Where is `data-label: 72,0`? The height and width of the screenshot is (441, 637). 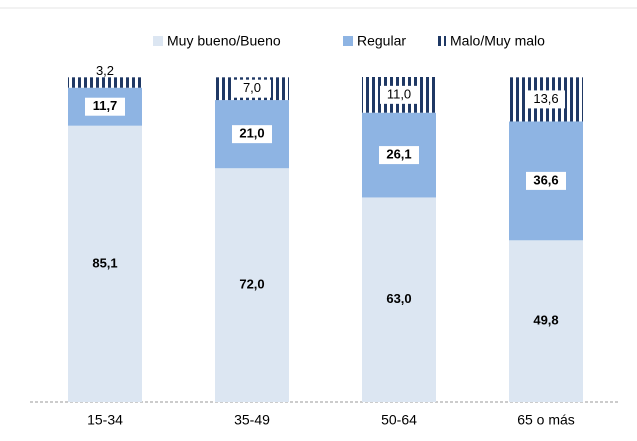
data-label: 72,0 is located at coordinates (251, 284).